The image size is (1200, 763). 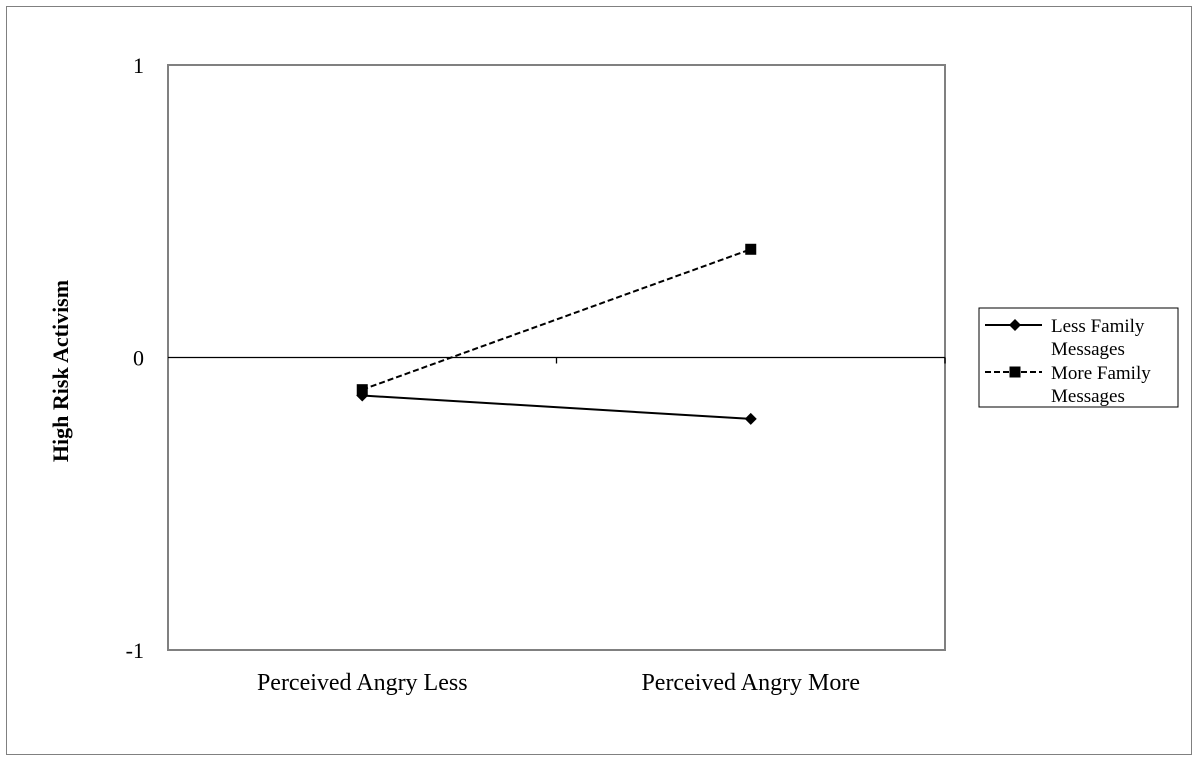 What do you see at coordinates (558, 683) in the screenshot?
I see `x-tick-labels: Perceived Angry Less Perceived Angry More` at bounding box center [558, 683].